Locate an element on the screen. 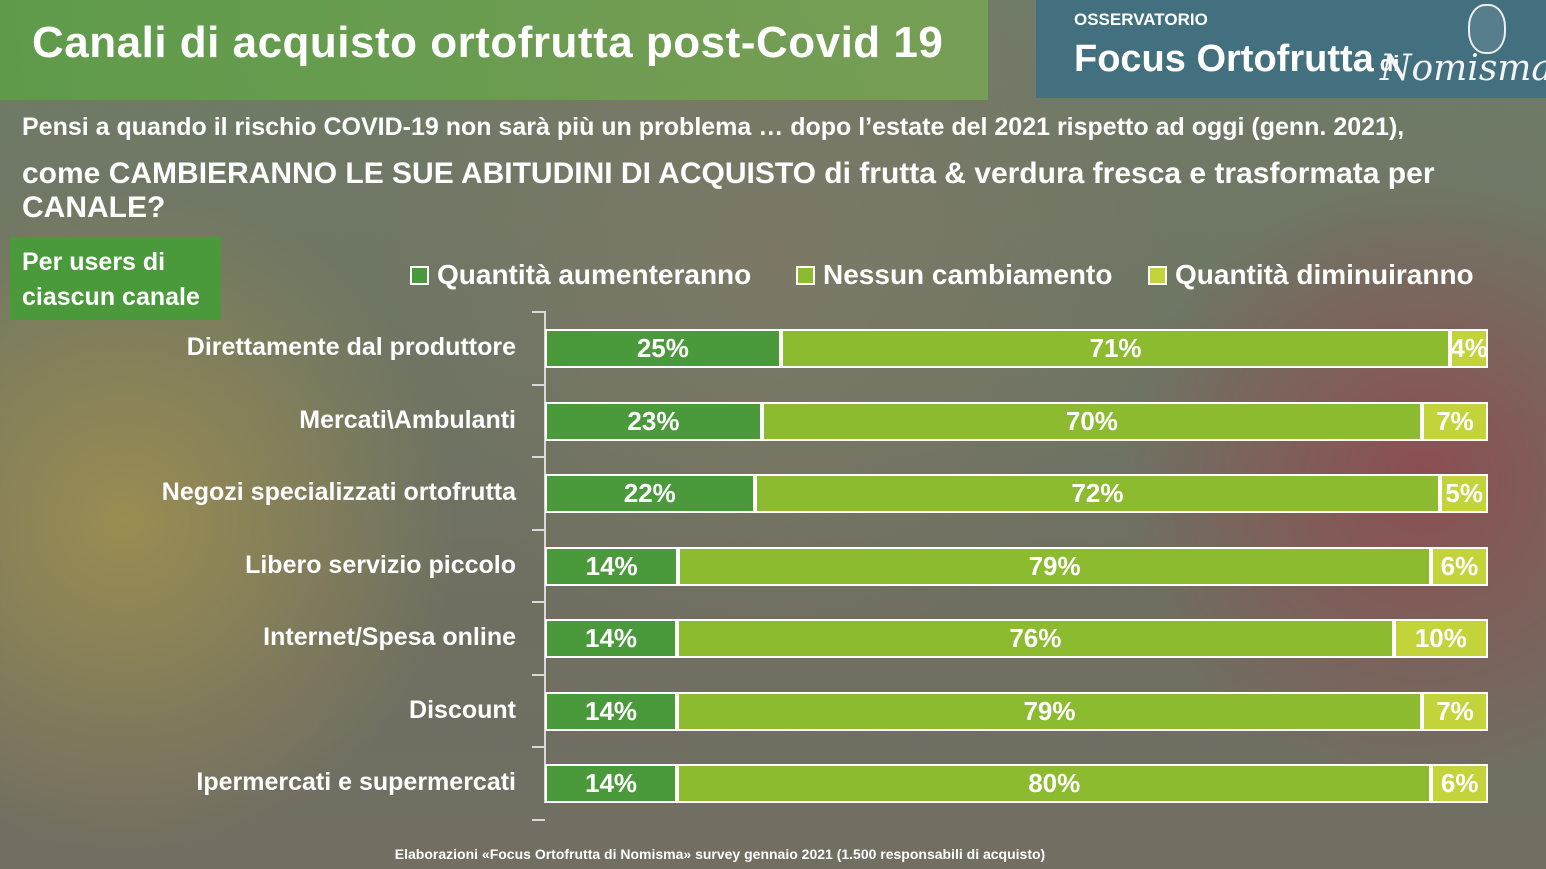 This screenshot has width=1546, height=869. bar-segment-no_change: 76% is located at coordinates (1035, 638).